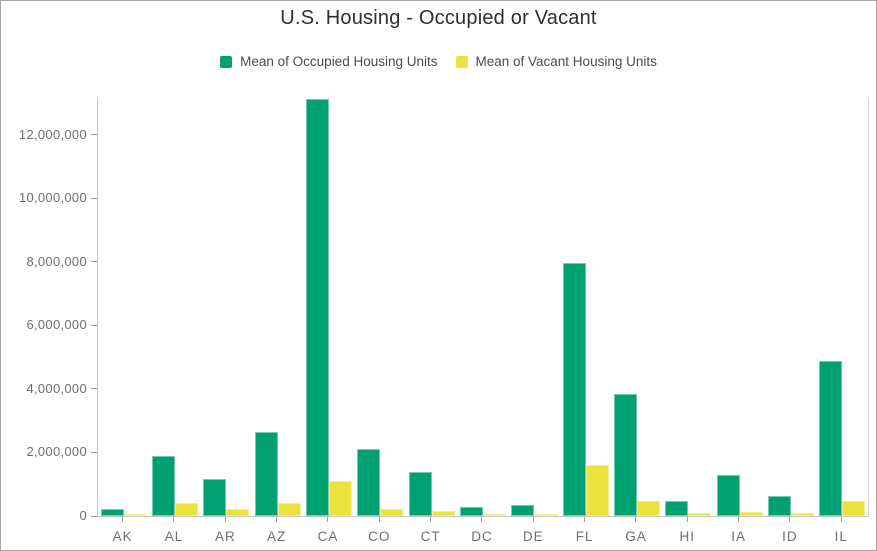 Image resolution: width=877 pixels, height=551 pixels. I want to click on bar-group-co, so click(380, 307).